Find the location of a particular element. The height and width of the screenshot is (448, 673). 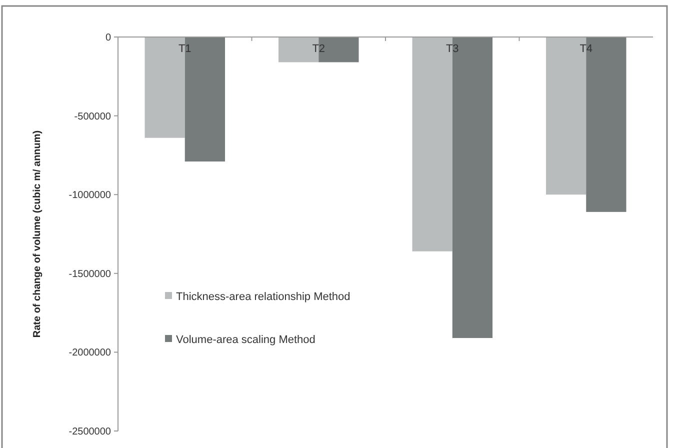

y-axis-title: Rate of change of volume (cubic m/ annum) is located at coordinates (37, 234).